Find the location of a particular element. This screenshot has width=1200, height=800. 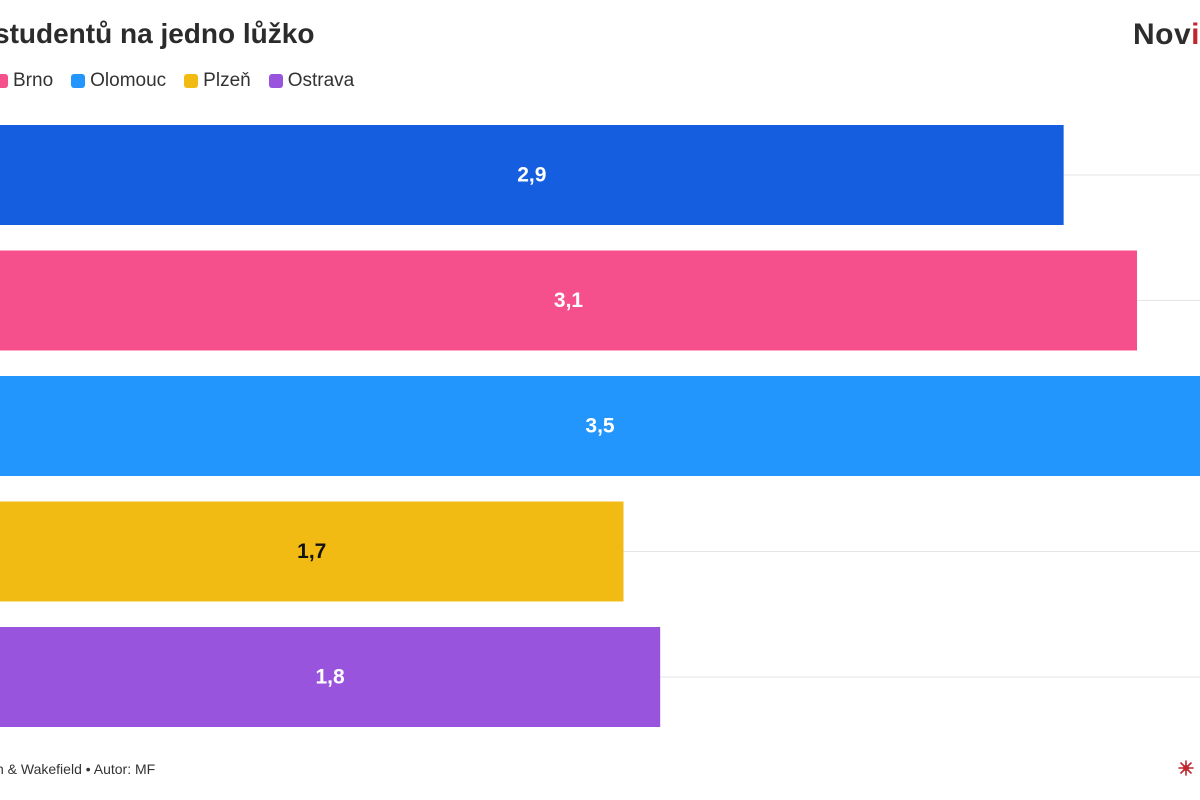

brand-logo-main: Nov is located at coordinates (1162, 34).